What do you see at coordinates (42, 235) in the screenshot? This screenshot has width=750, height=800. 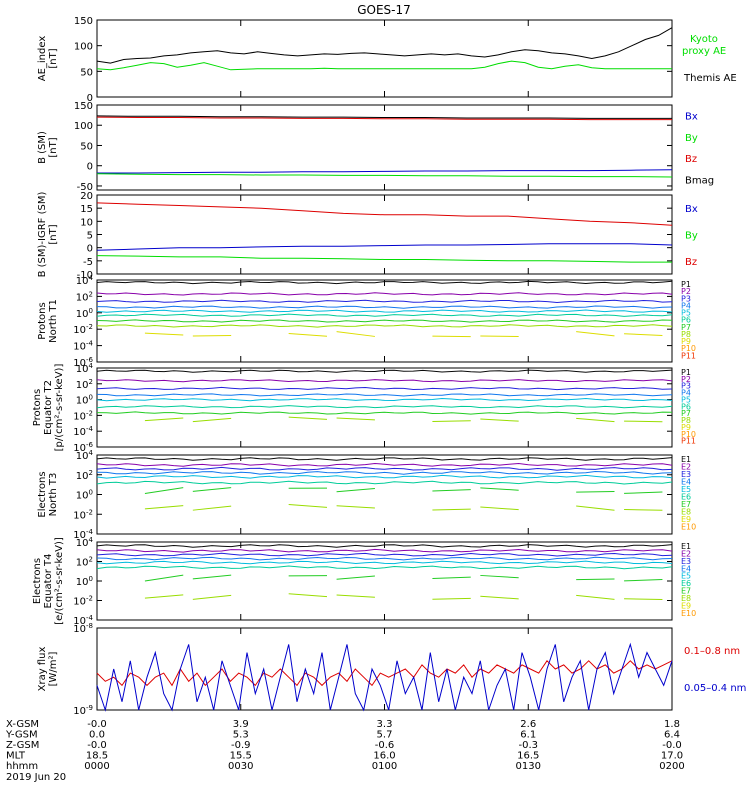 I see `y-axis-label: B (SM)-IGRF (SM)` at bounding box center [42, 235].